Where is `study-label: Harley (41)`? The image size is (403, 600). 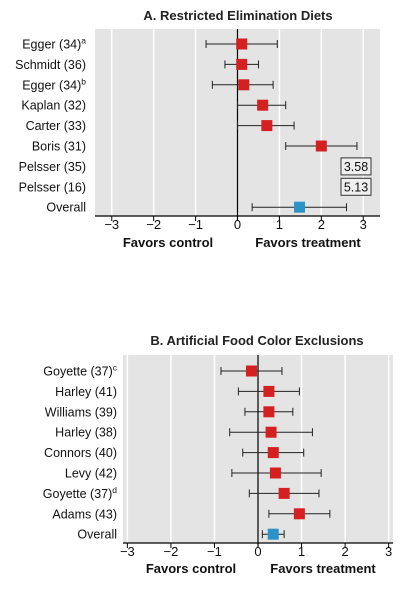 study-label: Harley (41) is located at coordinates (86, 392).